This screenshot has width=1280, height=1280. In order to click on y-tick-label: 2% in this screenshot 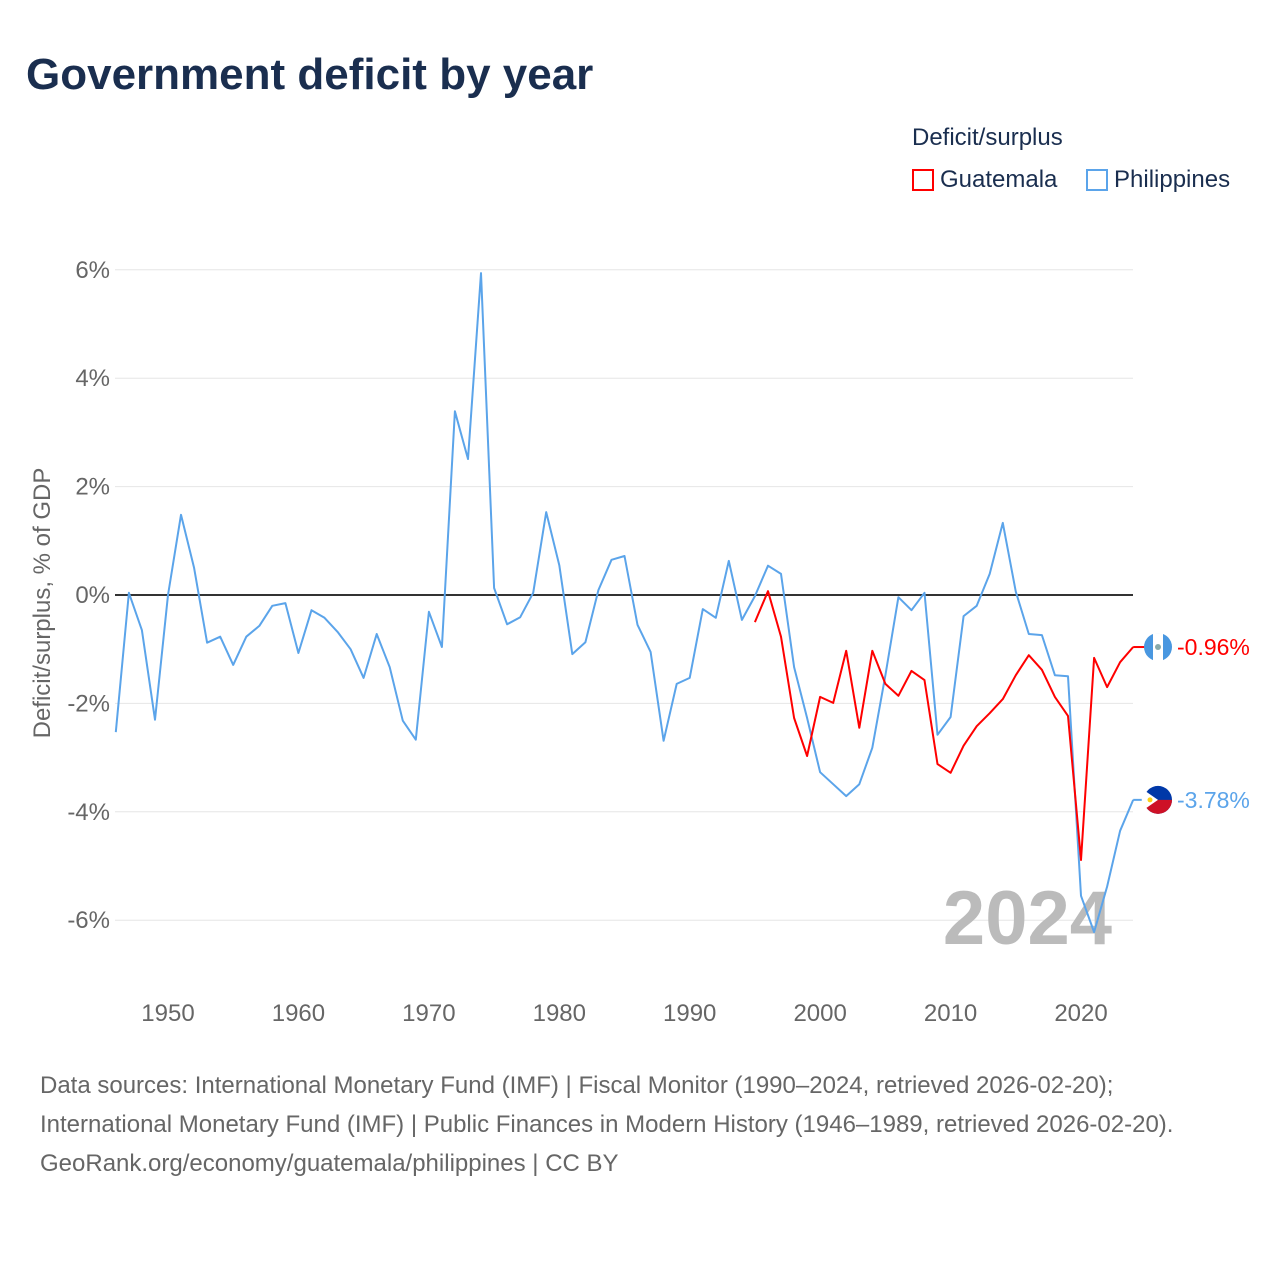, I will do `click(92, 487)`.